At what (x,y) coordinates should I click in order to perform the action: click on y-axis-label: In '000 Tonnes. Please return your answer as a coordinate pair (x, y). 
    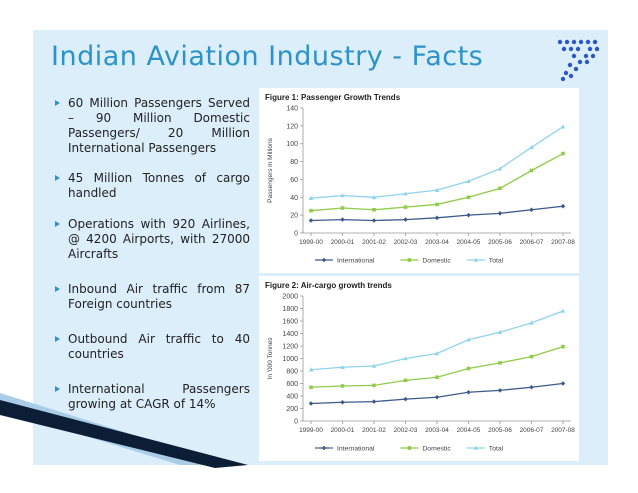
    Looking at the image, I should click on (270, 358).